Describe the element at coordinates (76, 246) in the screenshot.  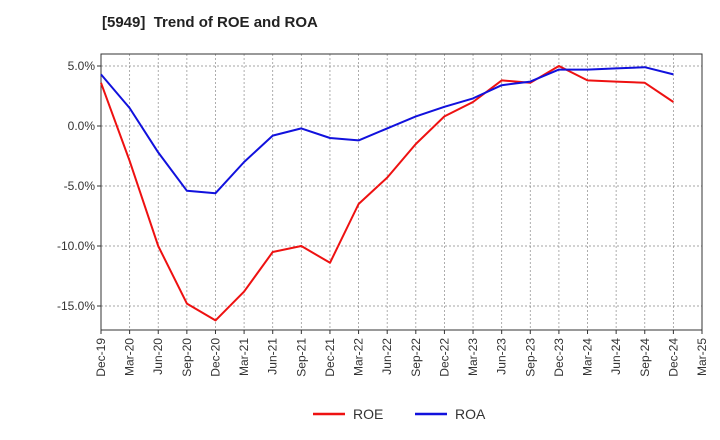
I see `y-tick-label: -10.0%` at that location.